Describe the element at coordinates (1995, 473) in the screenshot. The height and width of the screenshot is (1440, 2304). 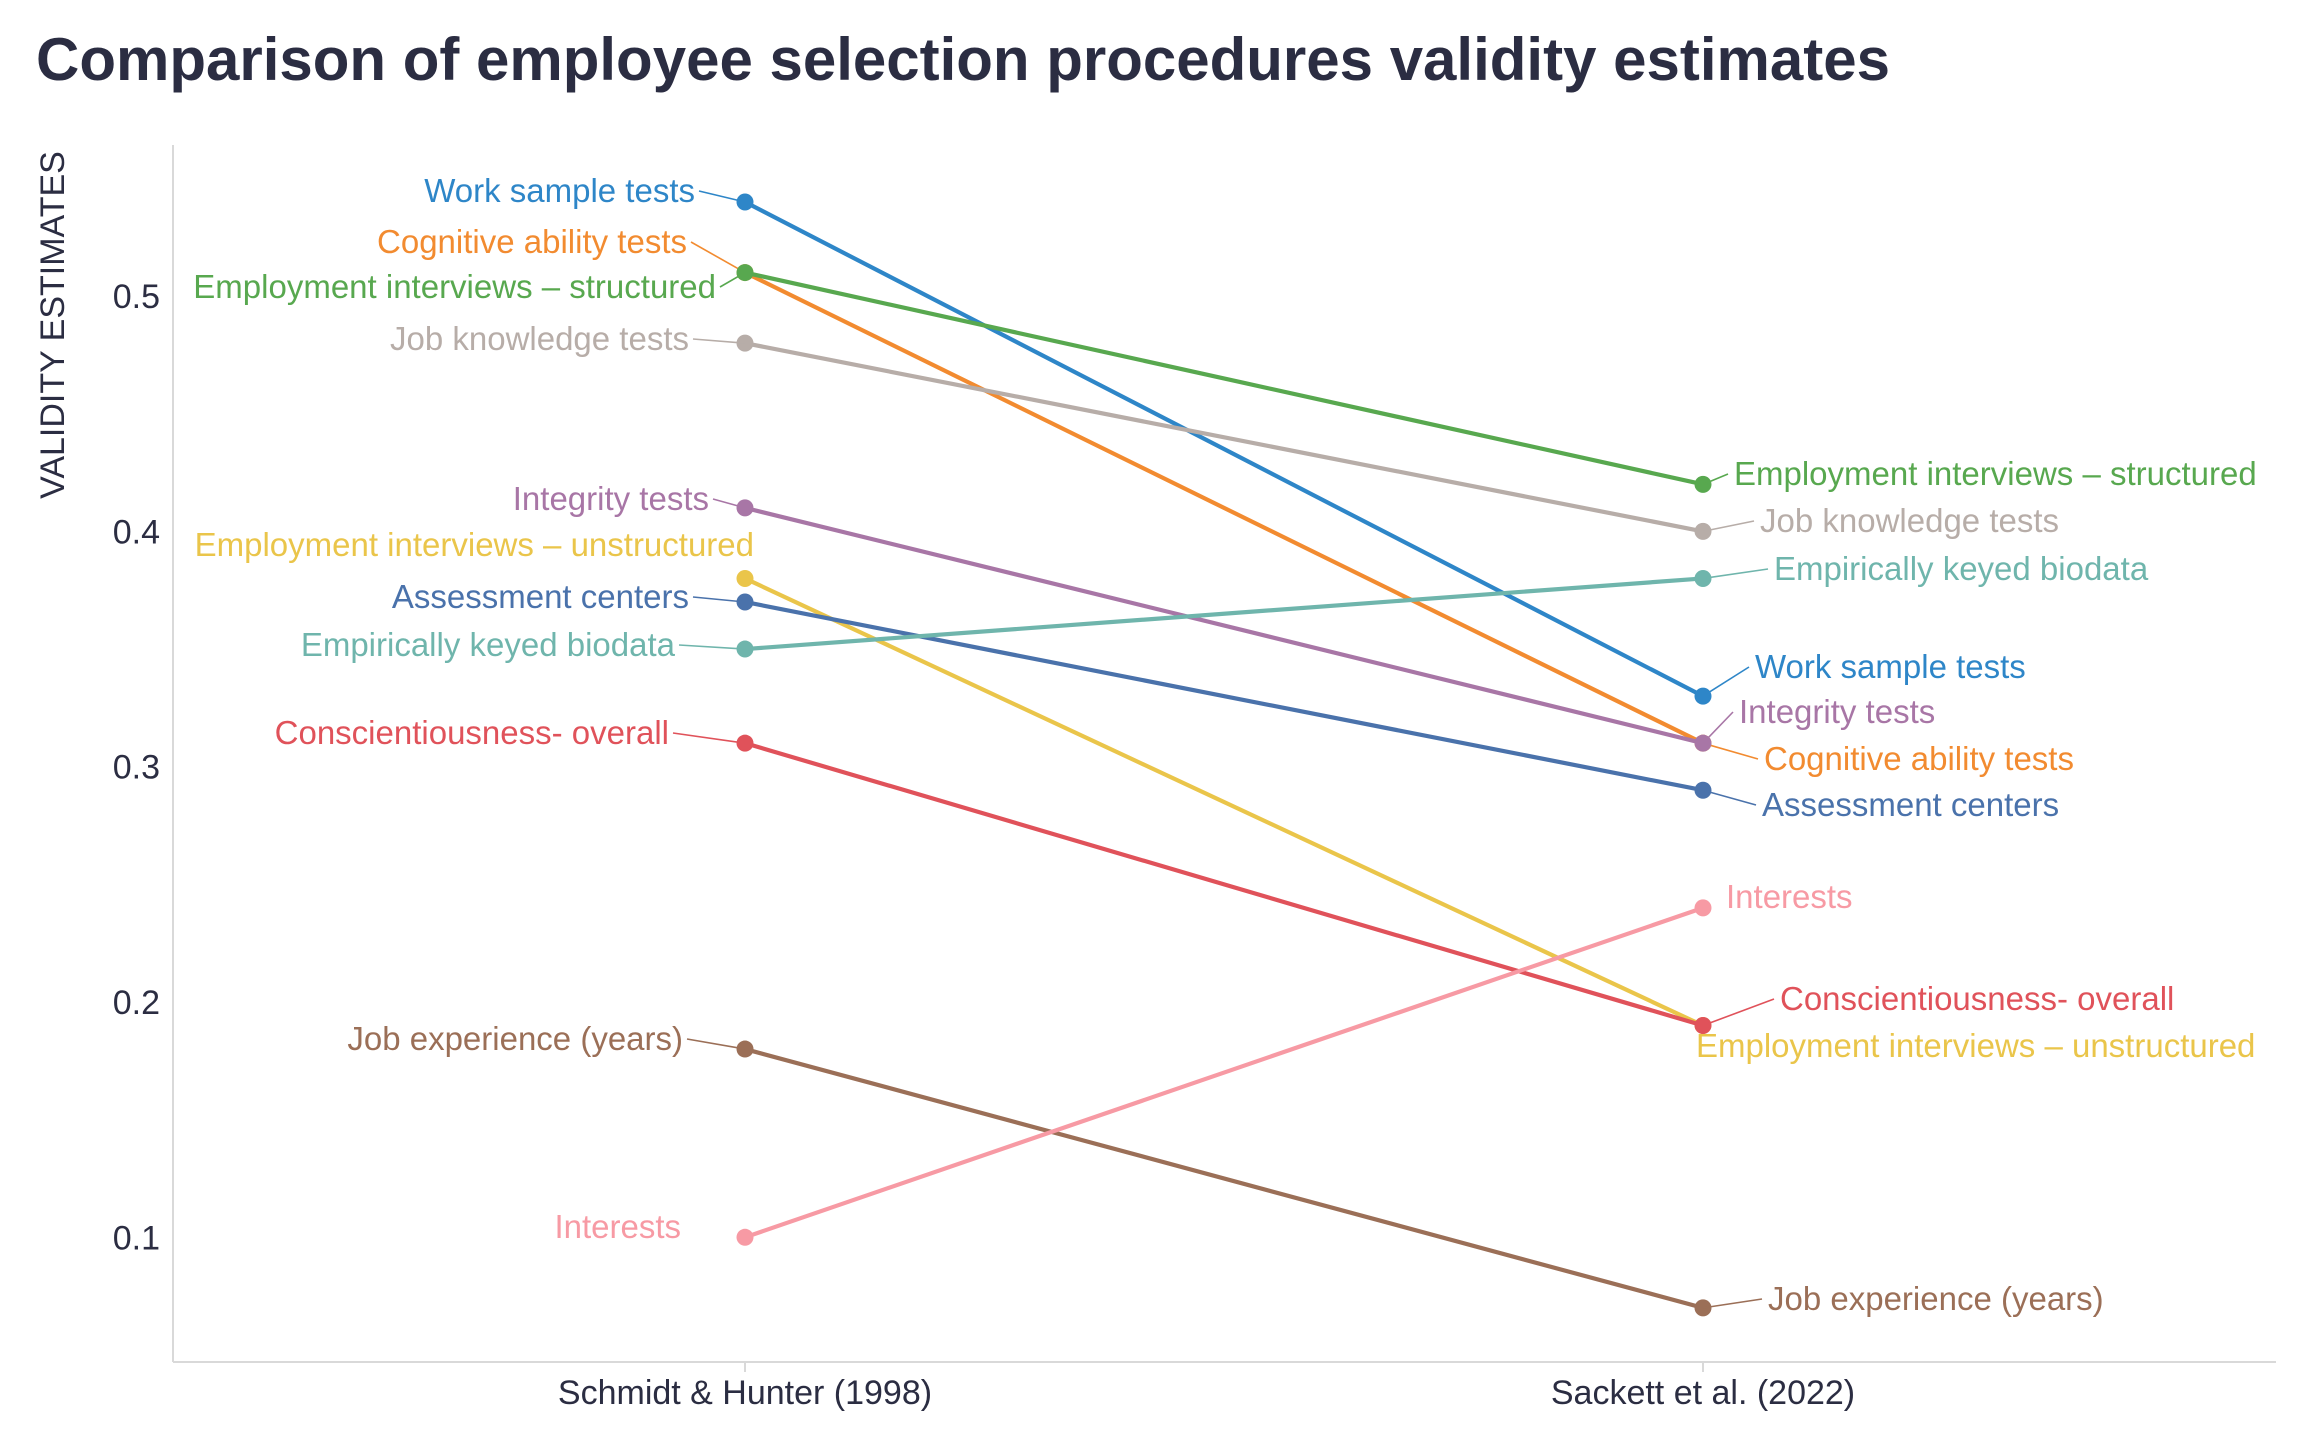
I see `right-label-employment-interviews-structured: Employment interviews – structured` at that location.